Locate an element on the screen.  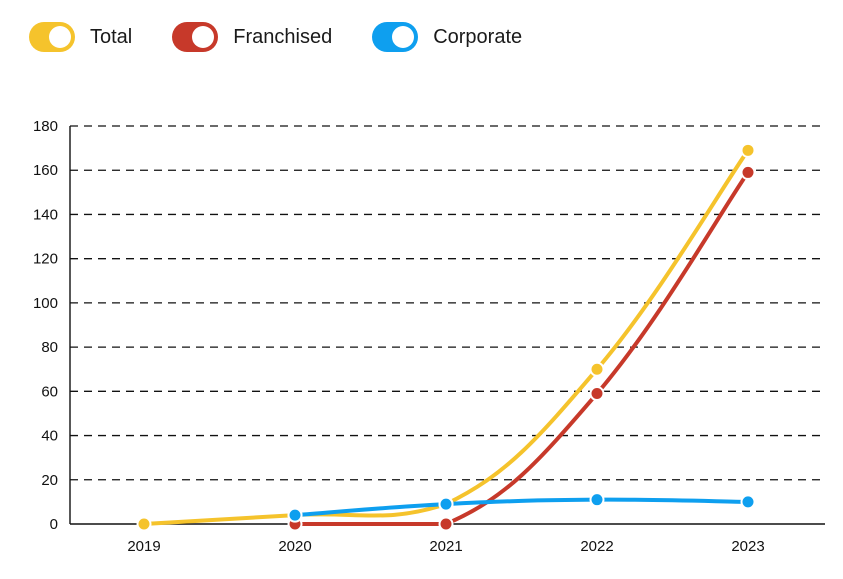
legend-item-corporate: Corporate is located at coordinates (447, 37).